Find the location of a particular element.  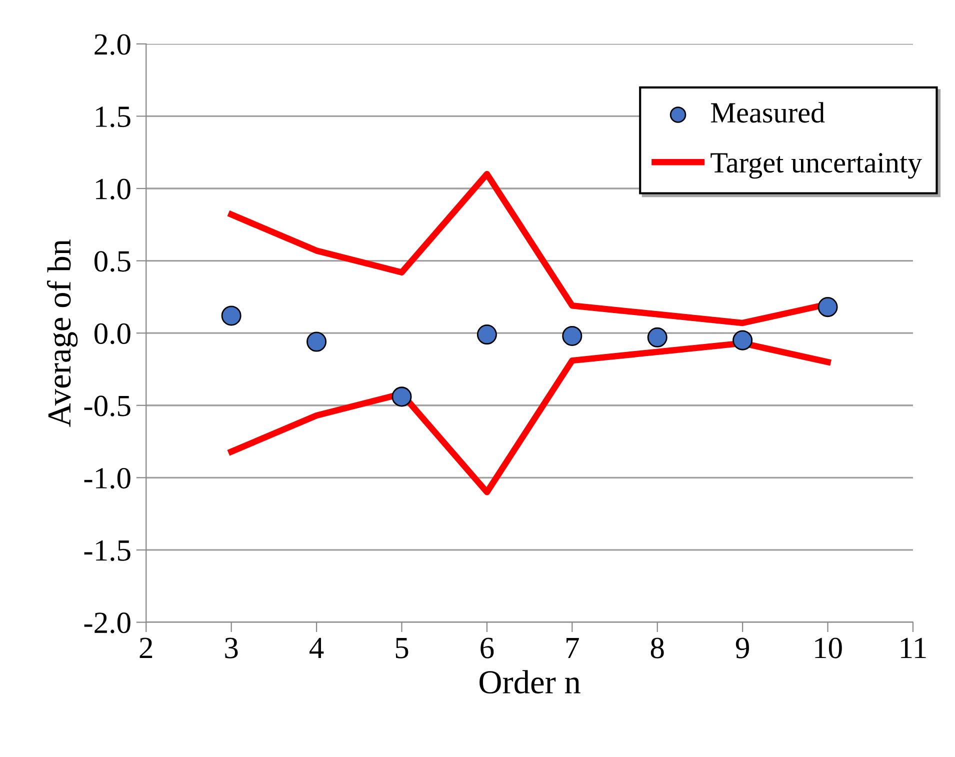

x-tick-label: 5 is located at coordinates (402, 648).